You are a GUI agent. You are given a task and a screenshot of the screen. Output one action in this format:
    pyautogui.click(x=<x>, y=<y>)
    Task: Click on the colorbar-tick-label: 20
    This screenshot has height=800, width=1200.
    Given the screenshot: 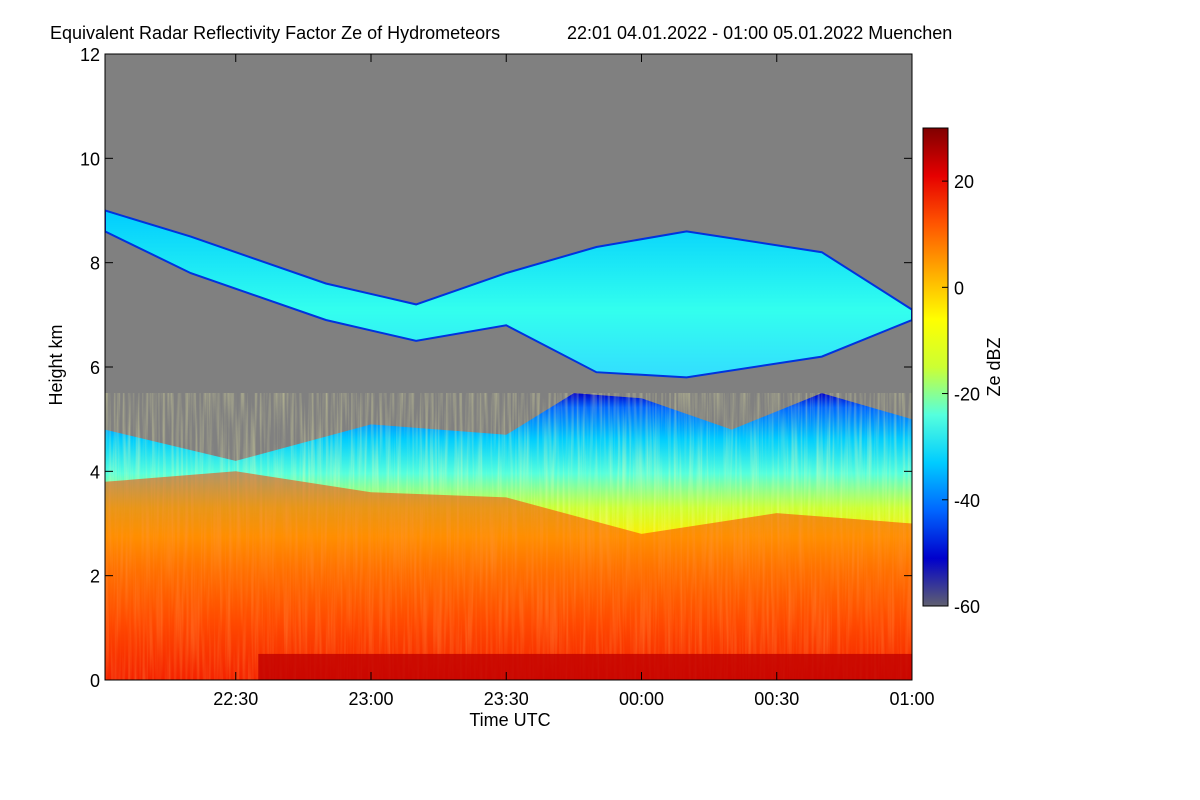 What is the action you would take?
    pyautogui.click(x=964, y=182)
    